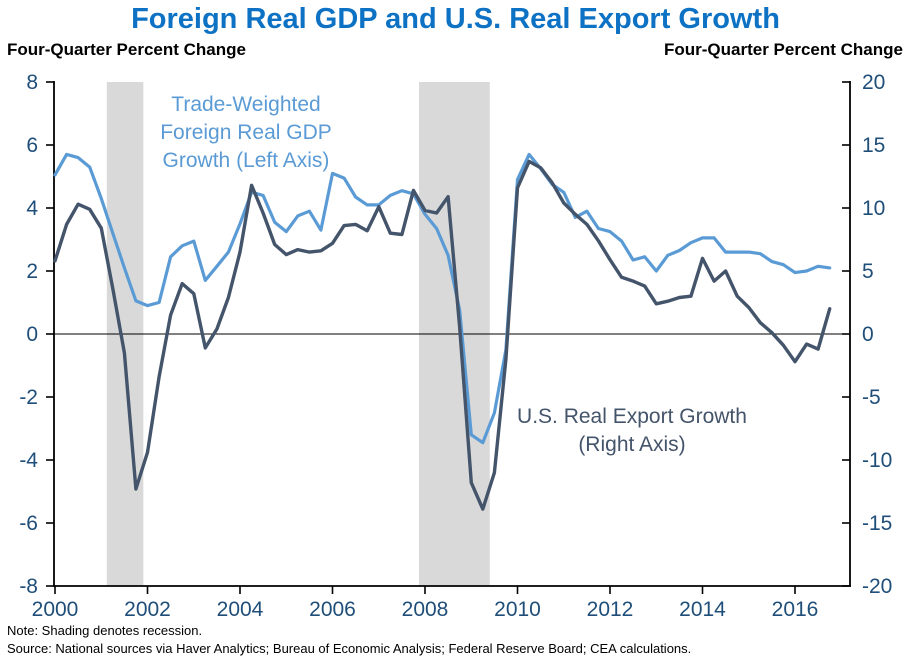 The width and height of the screenshot is (911, 661). What do you see at coordinates (332, 609) in the screenshot?
I see `tick-label: 2006` at bounding box center [332, 609].